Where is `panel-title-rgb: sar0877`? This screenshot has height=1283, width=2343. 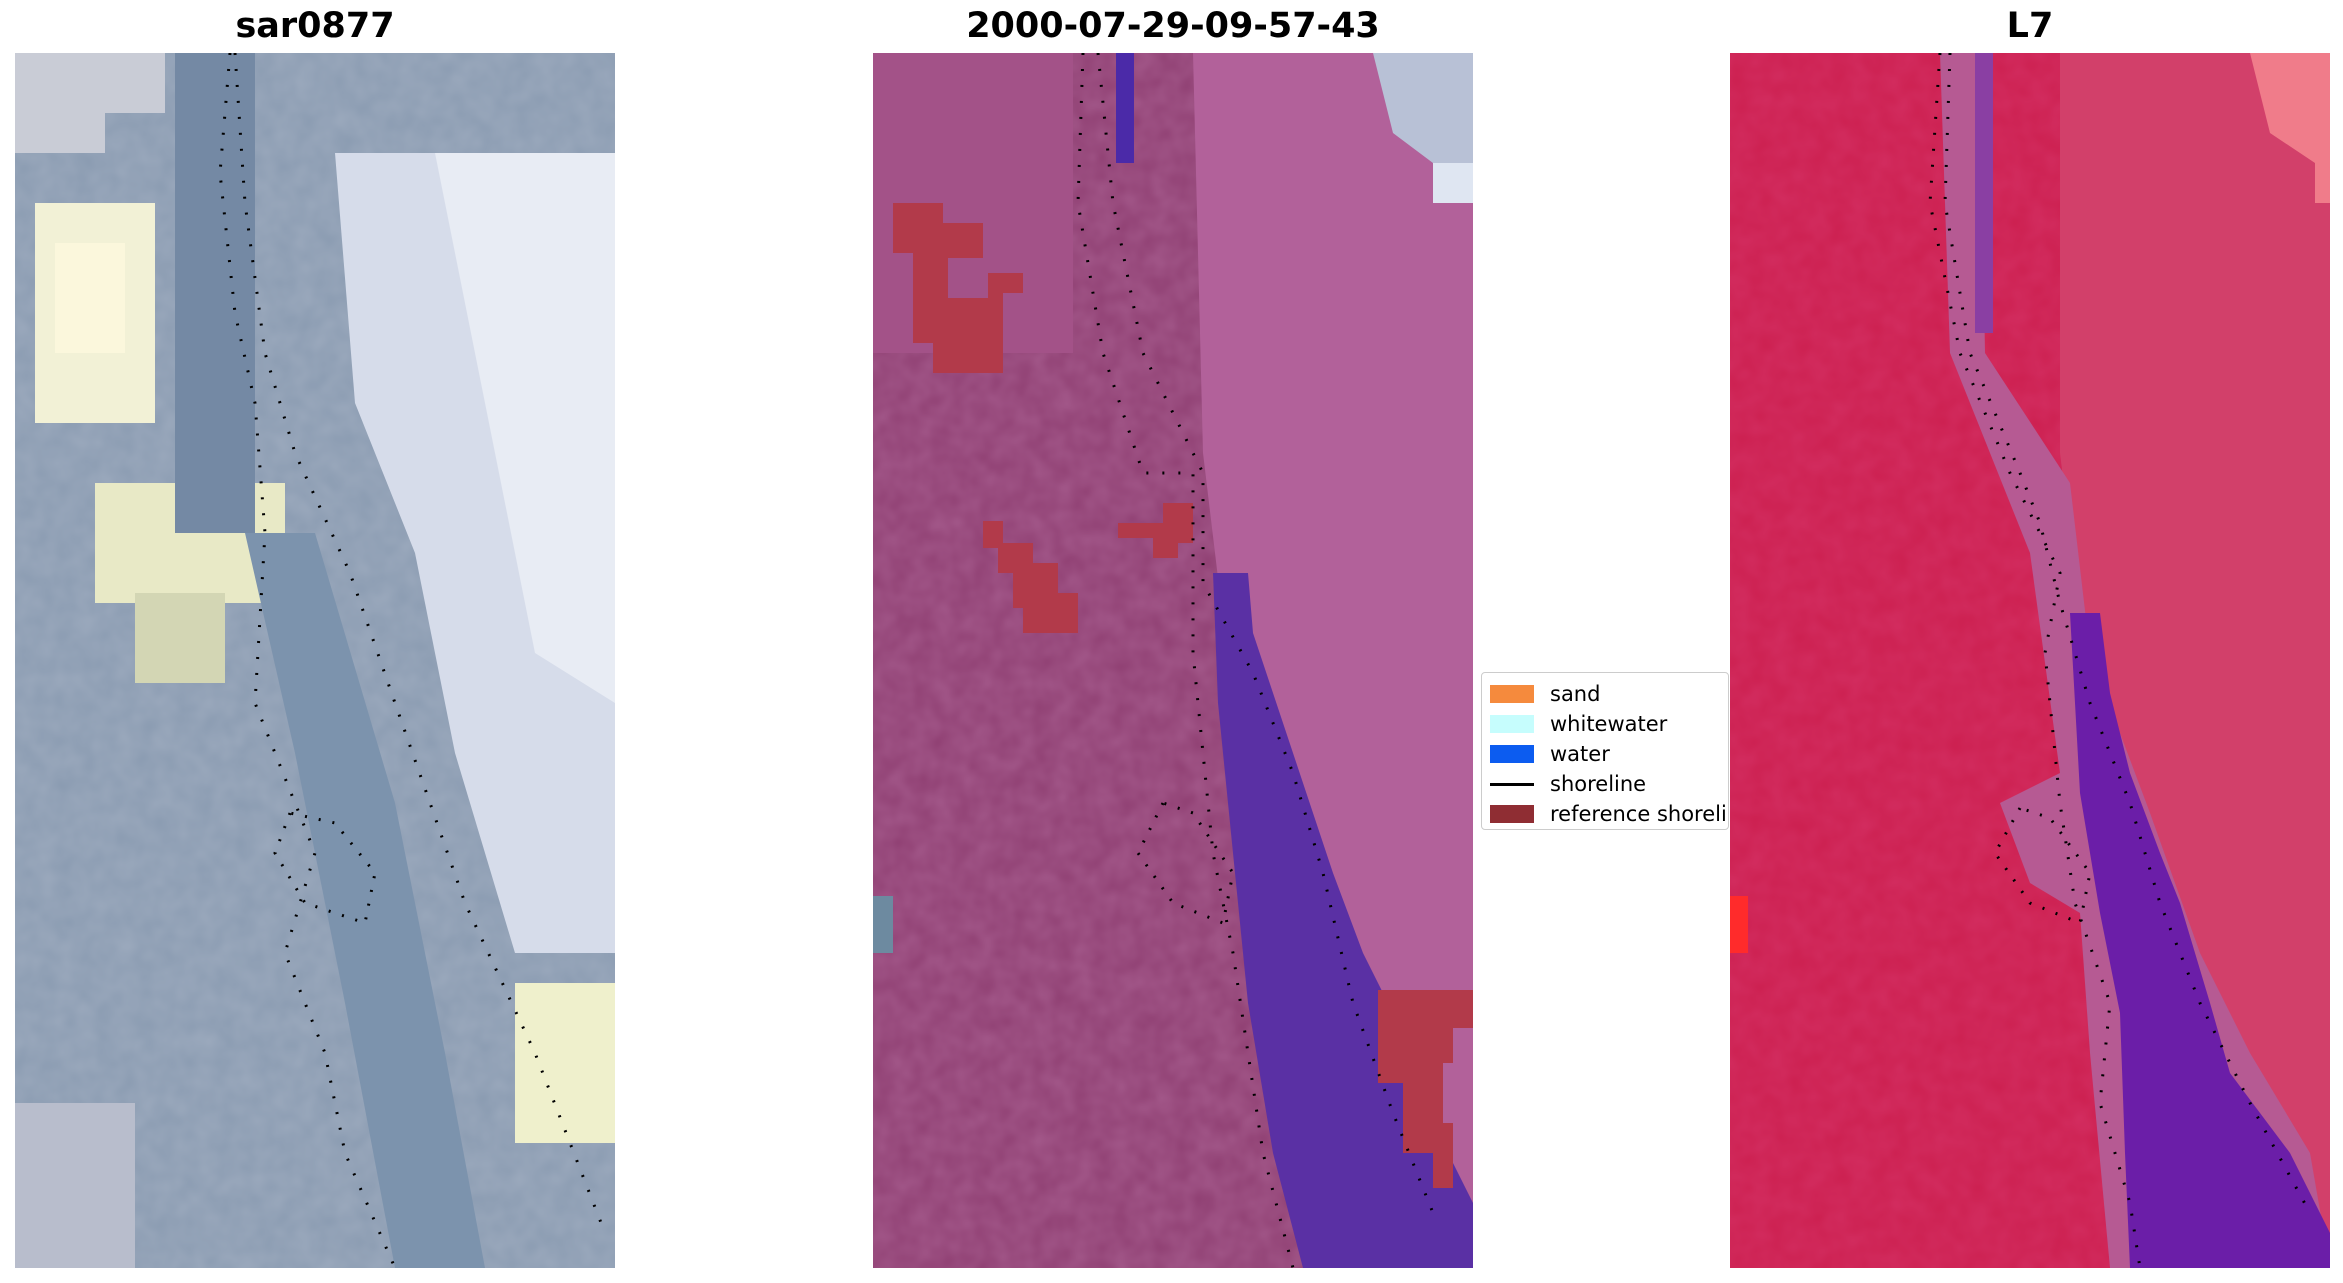 panel-title-rgb: sar0877 is located at coordinates (315, 26).